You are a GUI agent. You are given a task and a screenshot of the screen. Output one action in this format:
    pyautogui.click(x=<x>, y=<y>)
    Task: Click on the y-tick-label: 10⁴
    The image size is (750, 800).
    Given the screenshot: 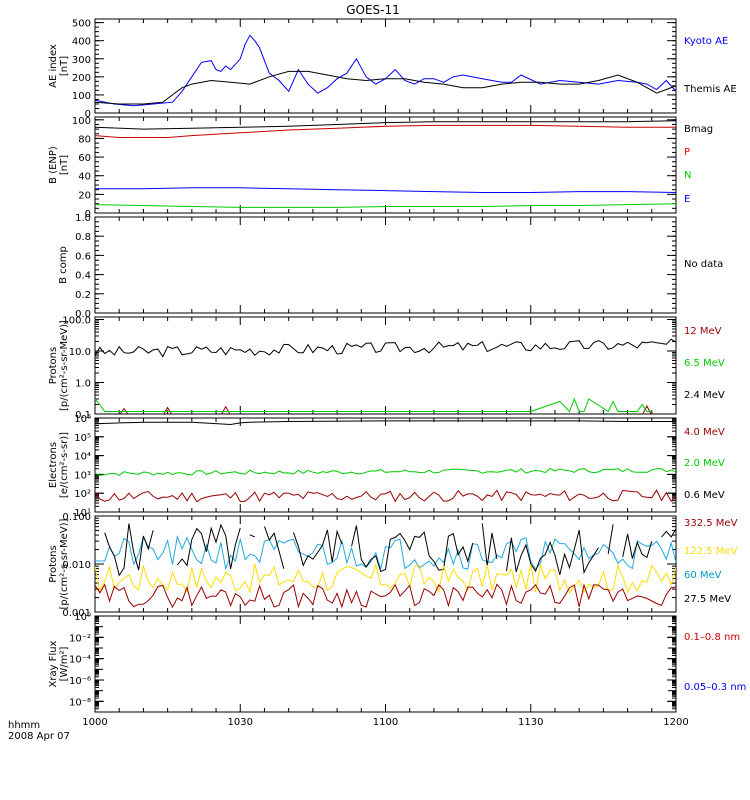 What is the action you would take?
    pyautogui.click(x=82, y=457)
    